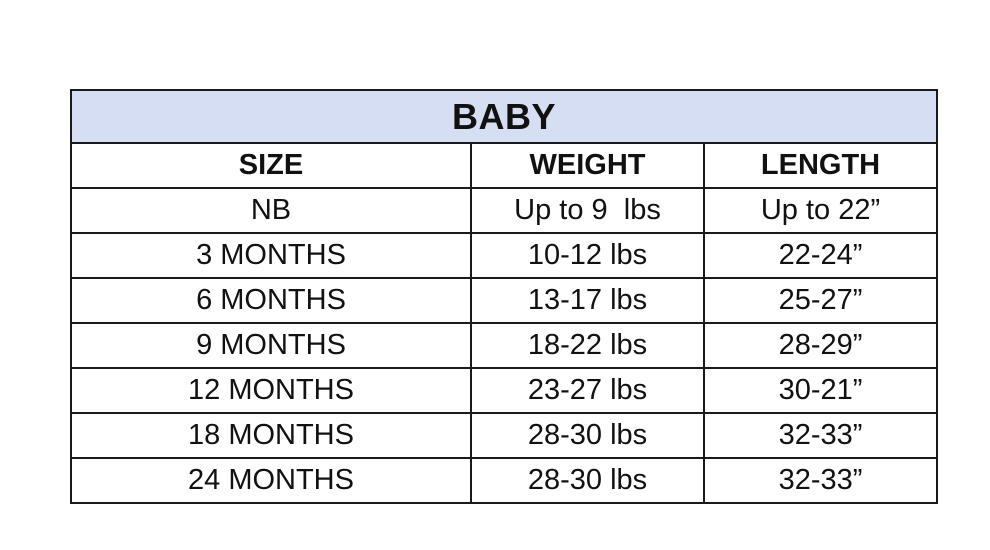 This screenshot has width=990, height=550. What do you see at coordinates (587, 390) in the screenshot?
I see `weight-cell: 23-27 lbs` at bounding box center [587, 390].